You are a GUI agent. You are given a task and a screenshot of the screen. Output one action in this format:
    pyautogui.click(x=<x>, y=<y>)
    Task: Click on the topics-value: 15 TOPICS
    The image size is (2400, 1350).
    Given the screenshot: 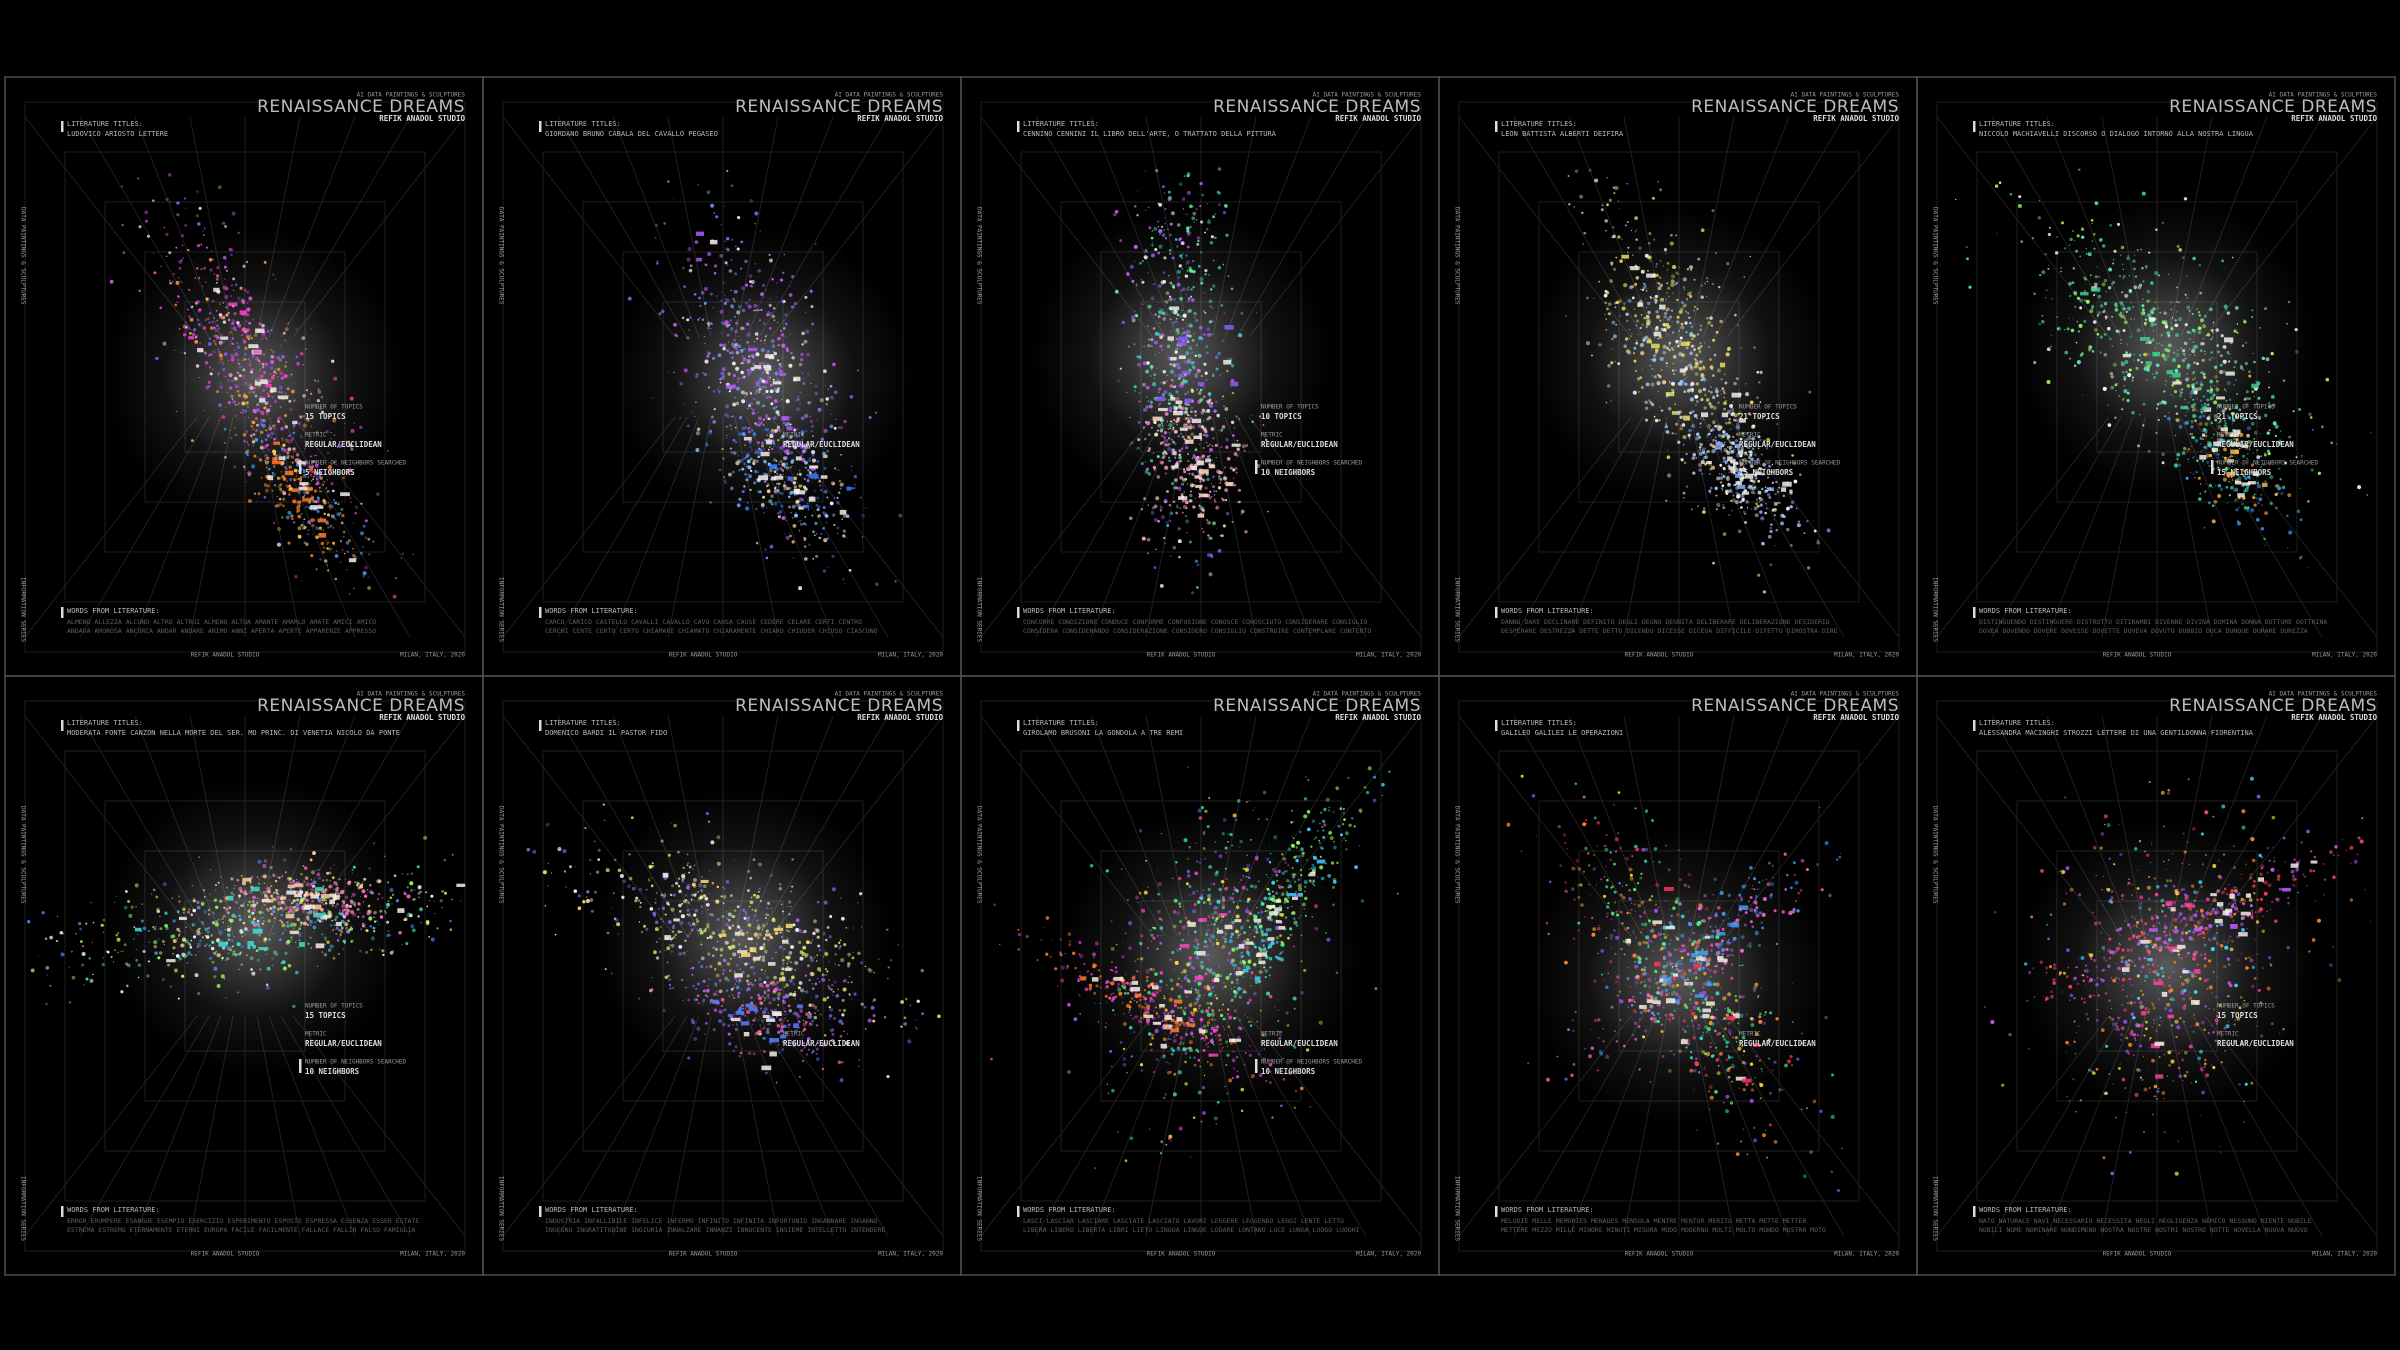 What is the action you would take?
    pyautogui.click(x=325, y=416)
    